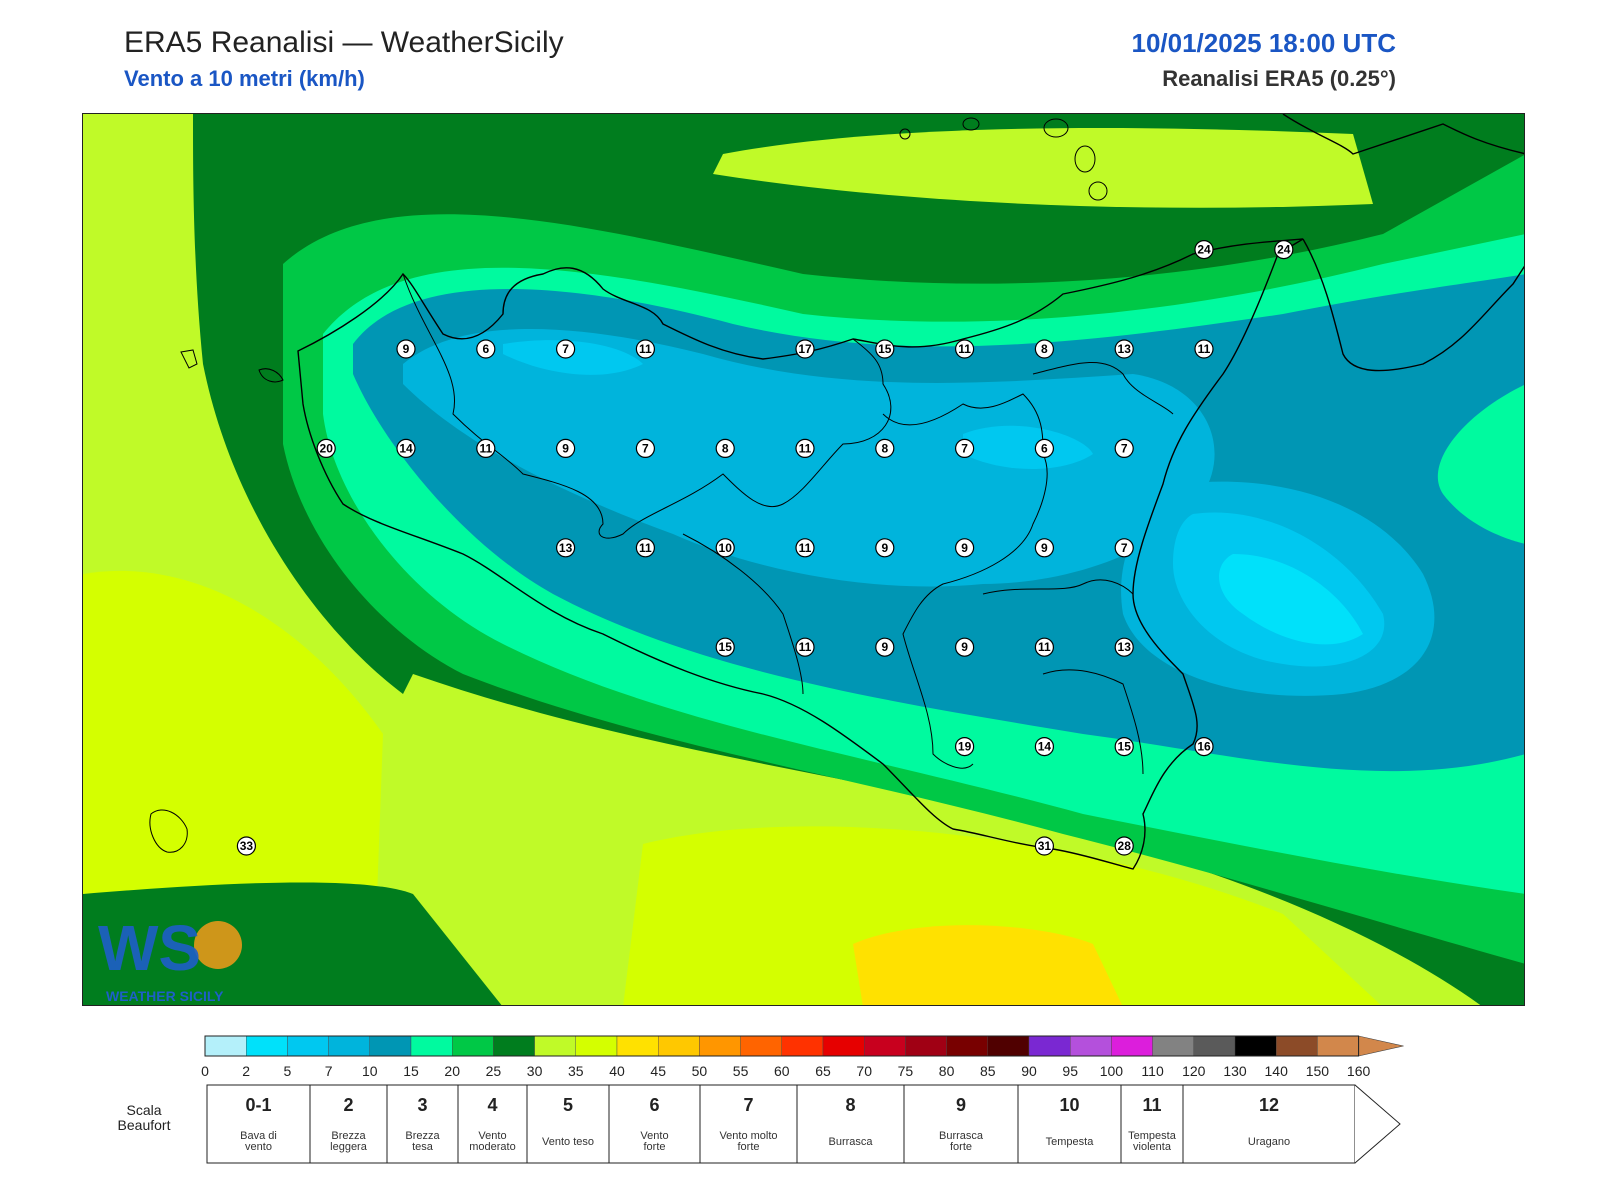  I want to click on beaufort-description: forte, so click(961, 1147).